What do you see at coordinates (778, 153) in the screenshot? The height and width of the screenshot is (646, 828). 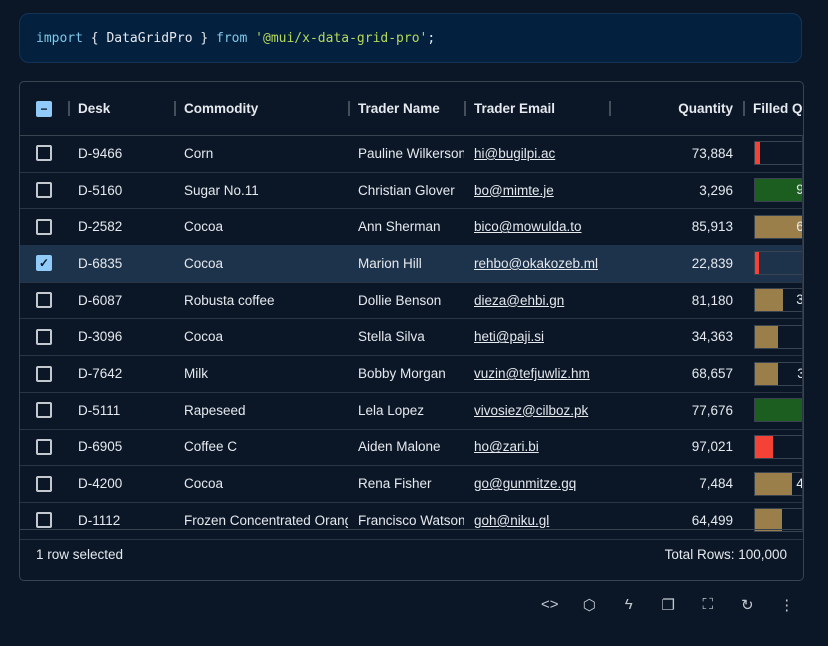 I see `filled-quantity-bar: 6.26` at bounding box center [778, 153].